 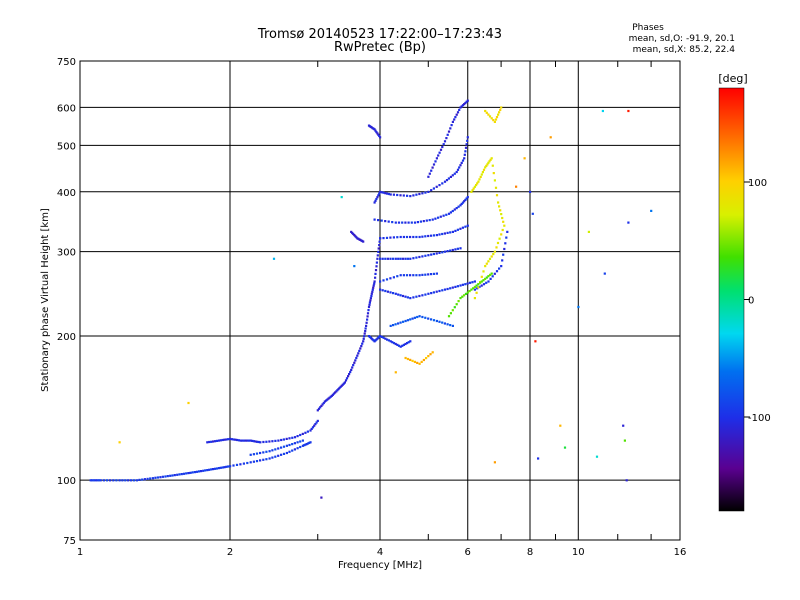 What do you see at coordinates (380, 565) in the screenshot?
I see `x-axis-label: Frequency [MHz]` at bounding box center [380, 565].